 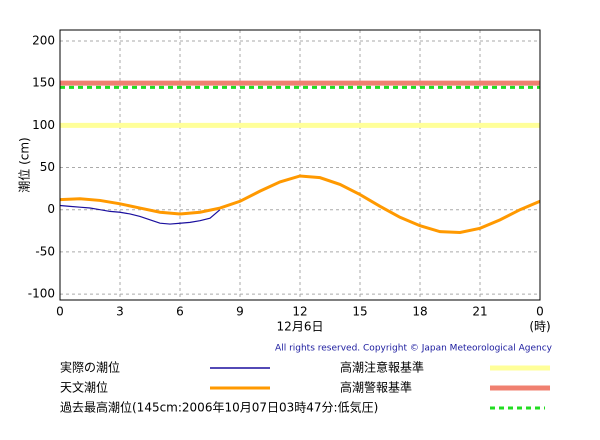 I want to click on y-tick-label: -50, so click(x=45, y=251).